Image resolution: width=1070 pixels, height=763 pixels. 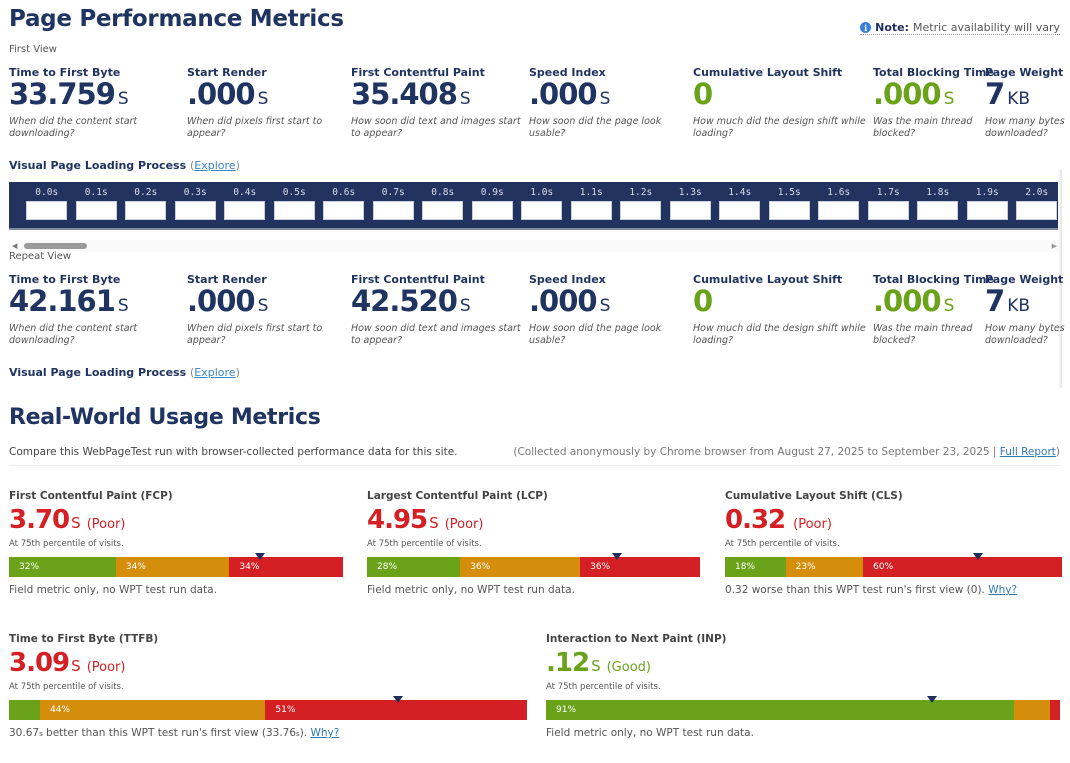 I want to click on filmstrip-frame: 0.3s, so click(x=196, y=205).